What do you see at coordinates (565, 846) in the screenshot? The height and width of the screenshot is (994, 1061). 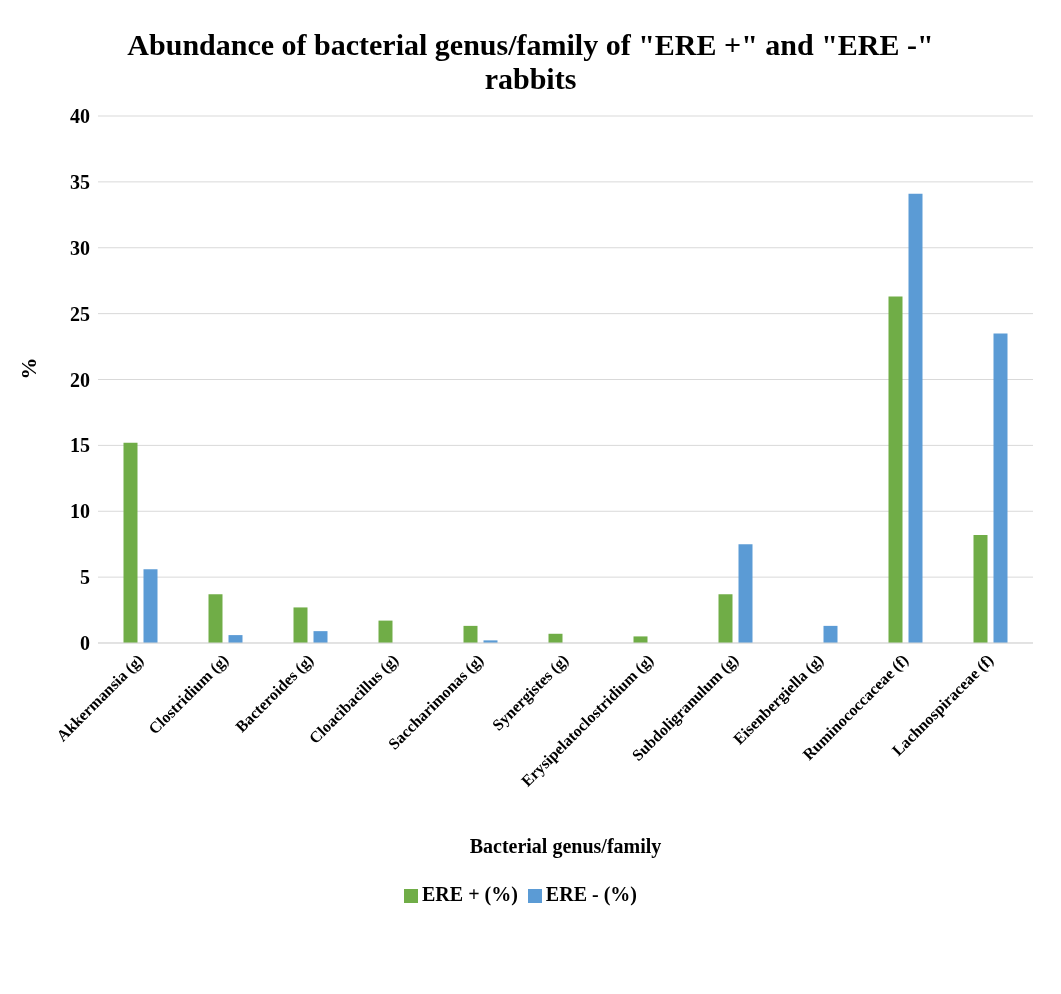 I see `x-axis-title: Bacterial genus/family` at bounding box center [565, 846].